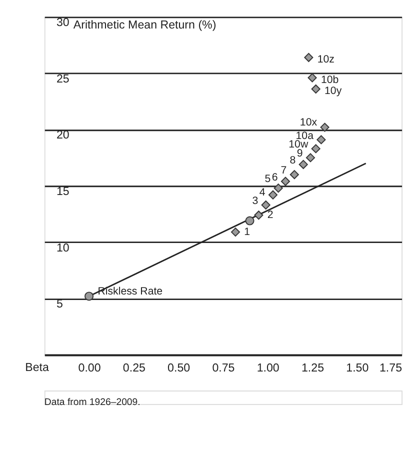 The width and height of the screenshot is (417, 458). I want to click on annotation: 10b, so click(329, 80).